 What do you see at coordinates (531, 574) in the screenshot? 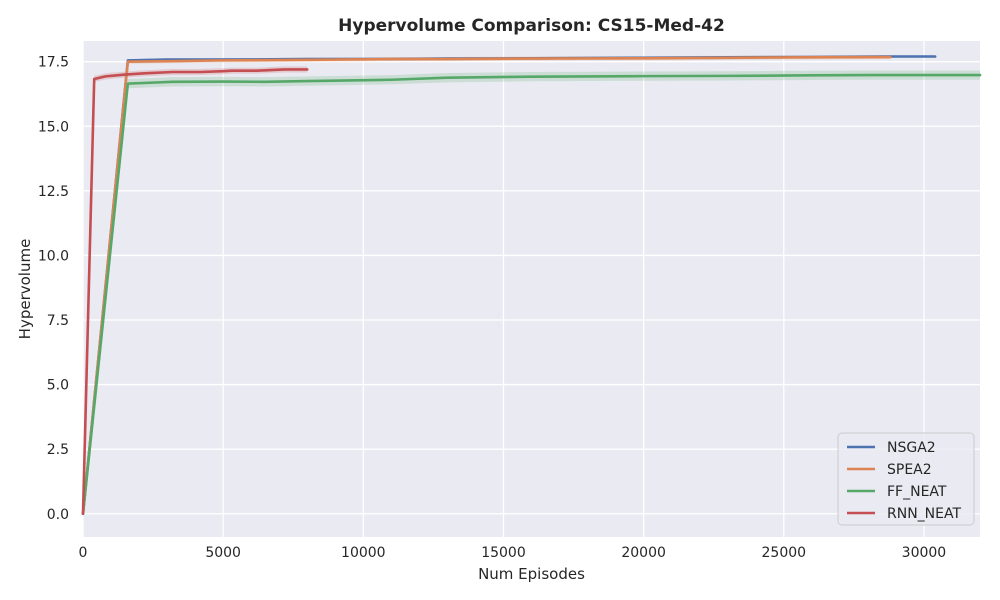
I see `x-axis-label: Num Episodes` at bounding box center [531, 574].